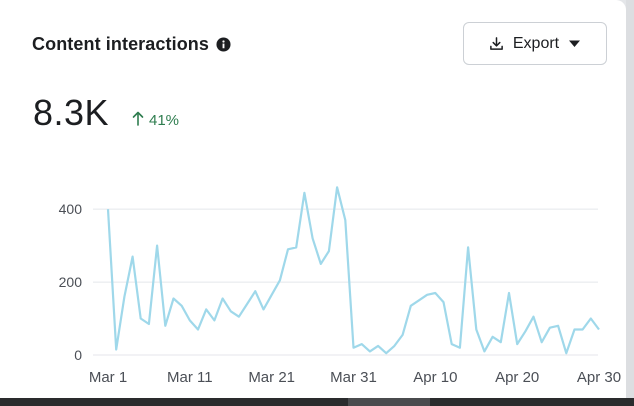  I want to click on card-header: Content interactions, so click(131, 44).